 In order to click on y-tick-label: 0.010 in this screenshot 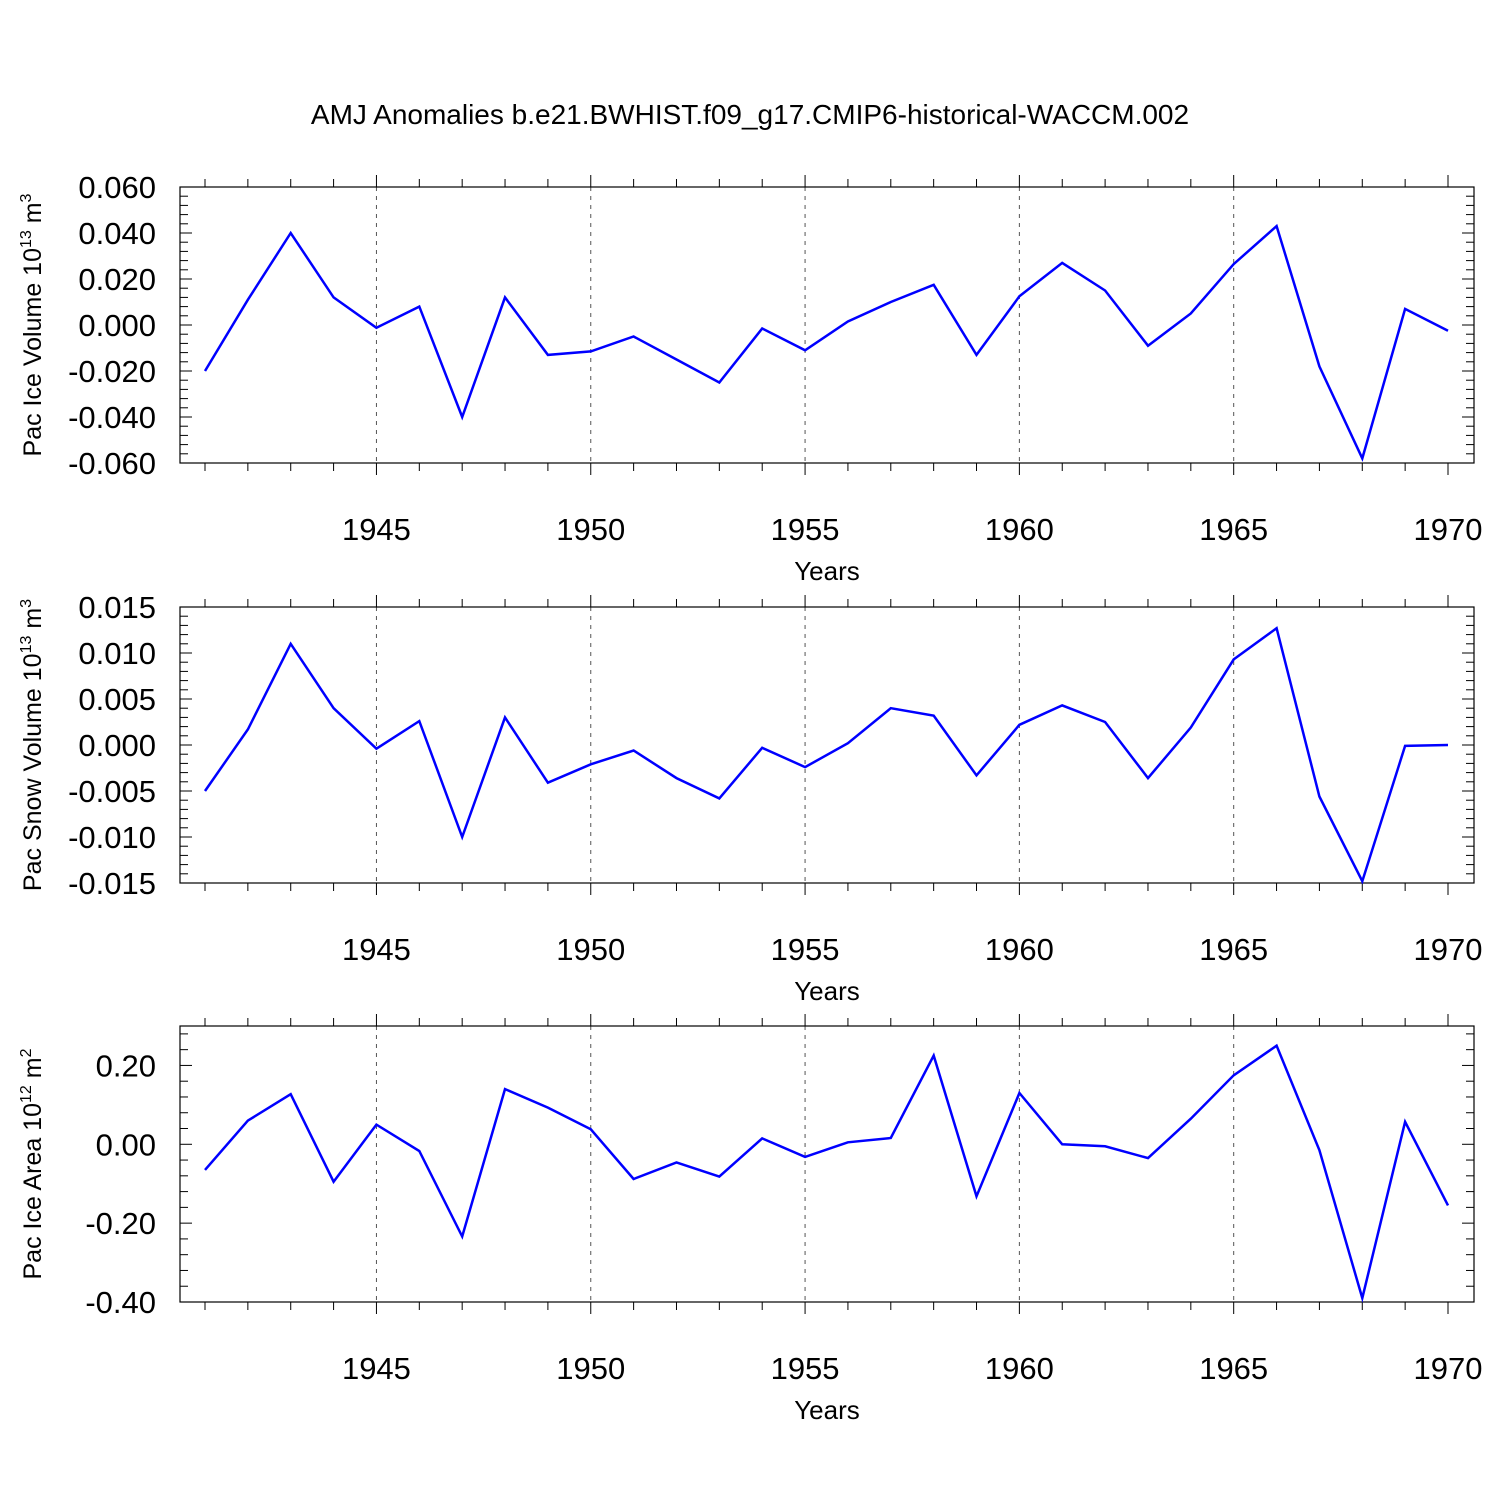, I will do `click(117, 653)`.